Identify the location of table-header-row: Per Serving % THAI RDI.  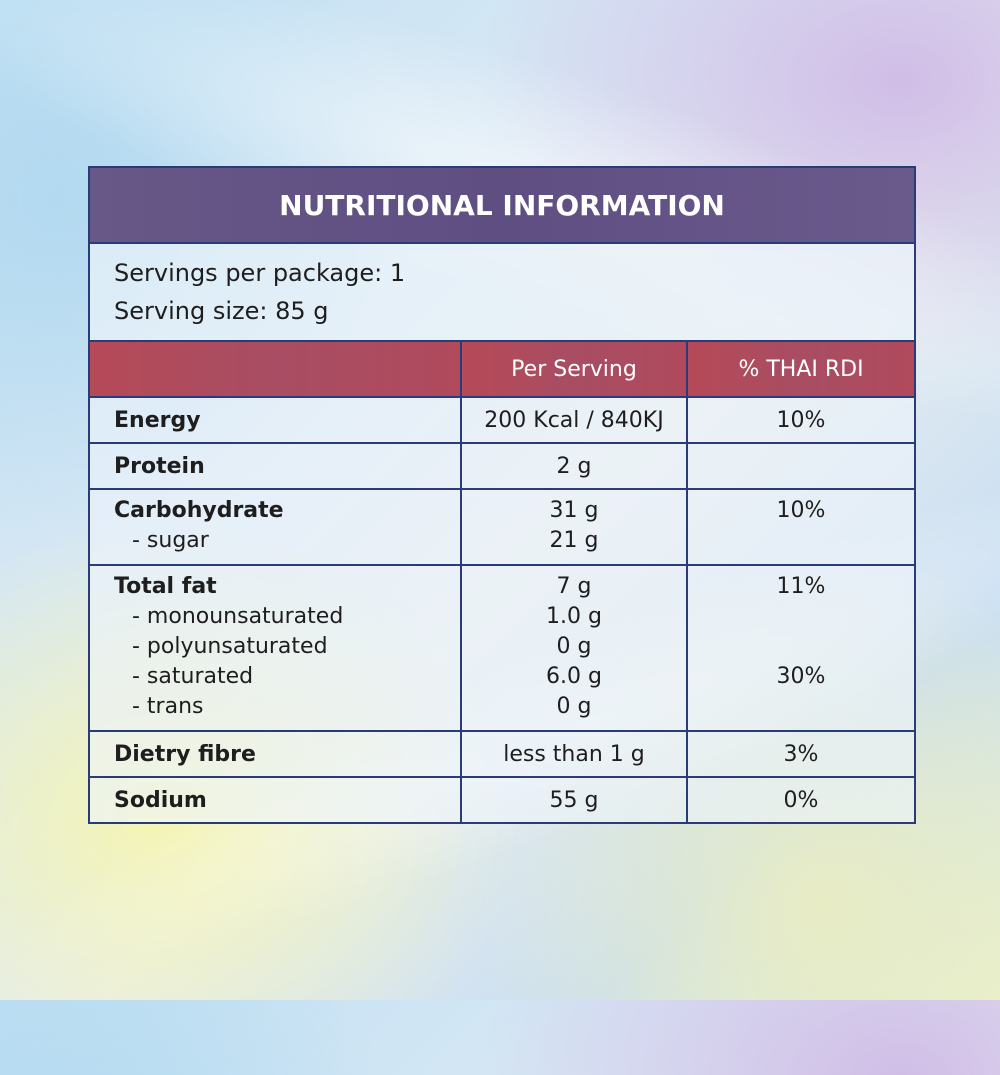
(502, 369).